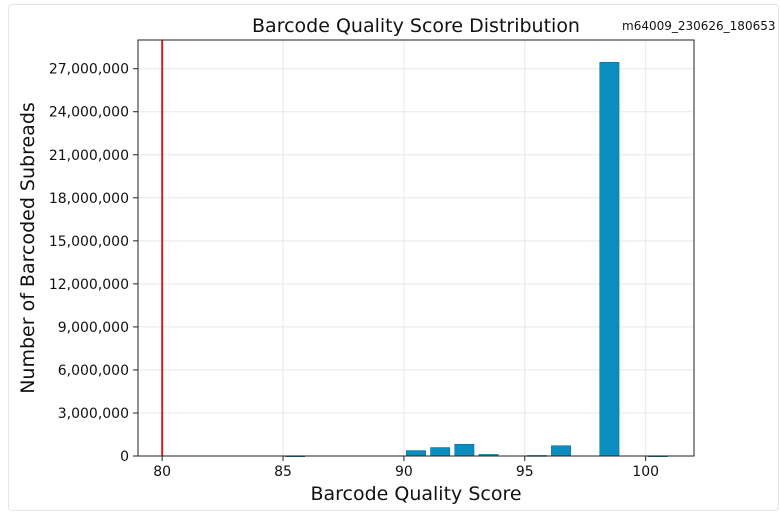  Describe the element at coordinates (89, 242) in the screenshot. I see `y-tick-label: 15,000,000` at that location.